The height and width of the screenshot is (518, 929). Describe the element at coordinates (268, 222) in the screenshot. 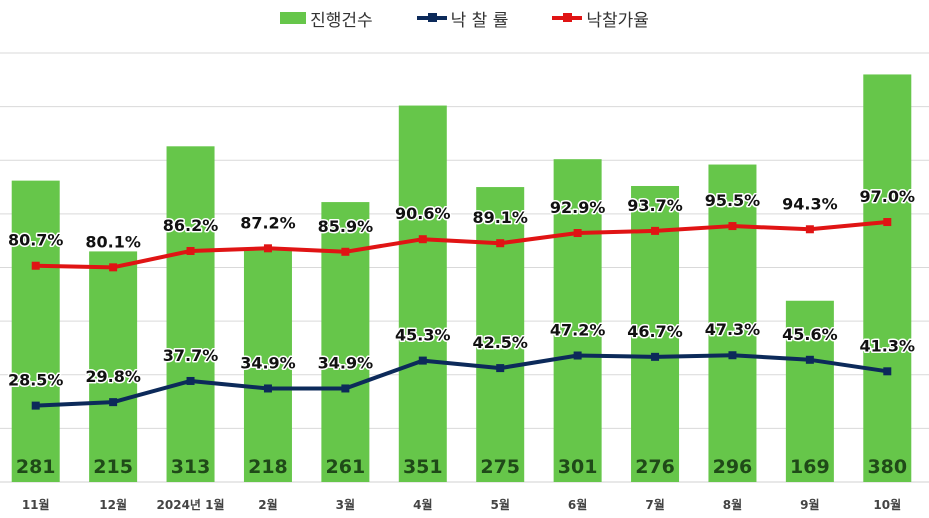

I see `percent-label: 87.2%` at that location.